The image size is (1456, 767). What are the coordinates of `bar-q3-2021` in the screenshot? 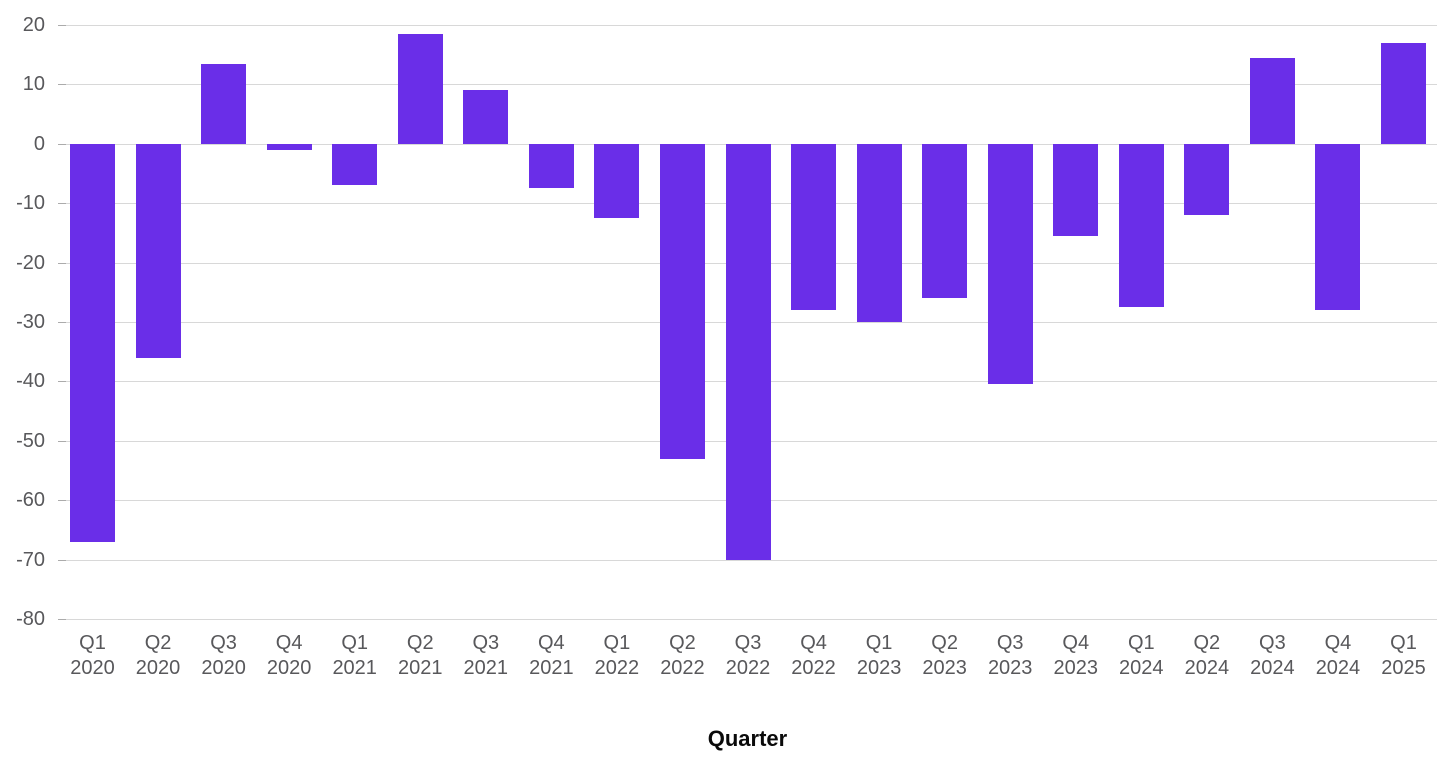 It's located at (486, 117).